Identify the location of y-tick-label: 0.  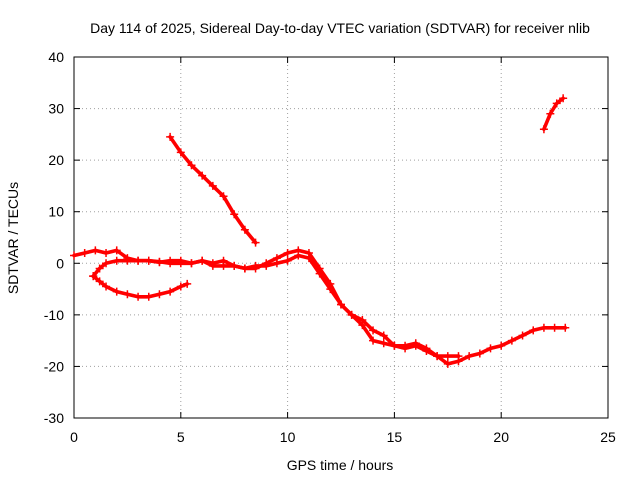
(60, 263).